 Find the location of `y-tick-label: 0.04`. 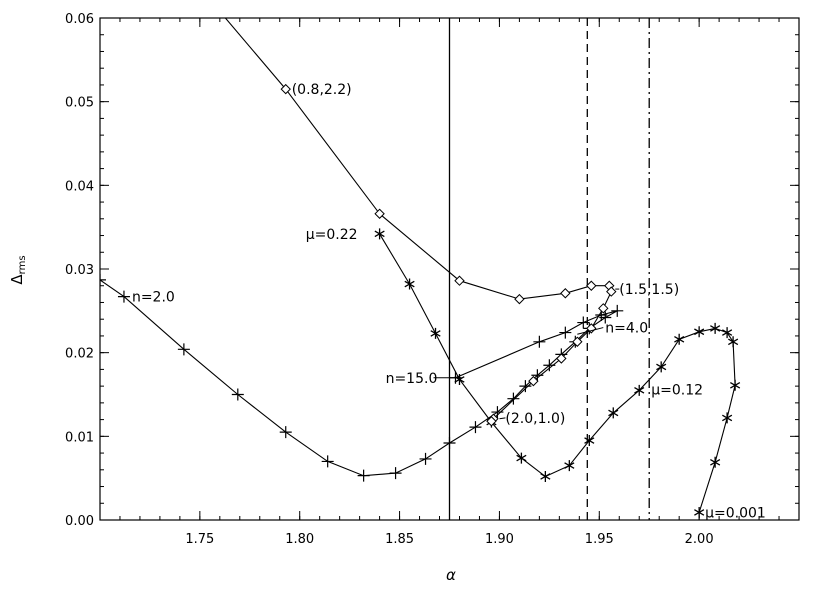

y-tick-label: 0.04 is located at coordinates (79, 186).